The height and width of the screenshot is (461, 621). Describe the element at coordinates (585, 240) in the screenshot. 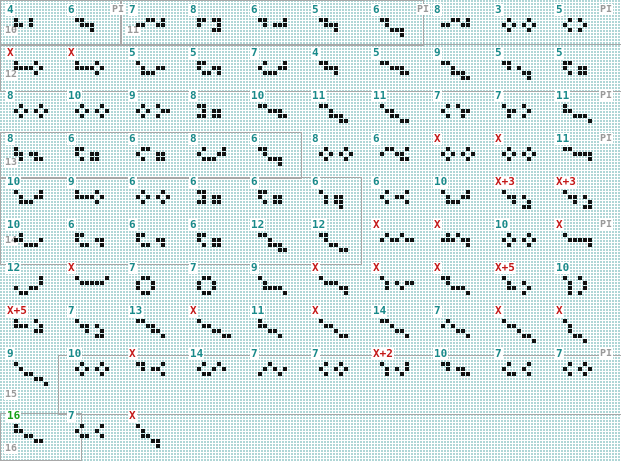

I see `pattern-cell: X PI` at that location.